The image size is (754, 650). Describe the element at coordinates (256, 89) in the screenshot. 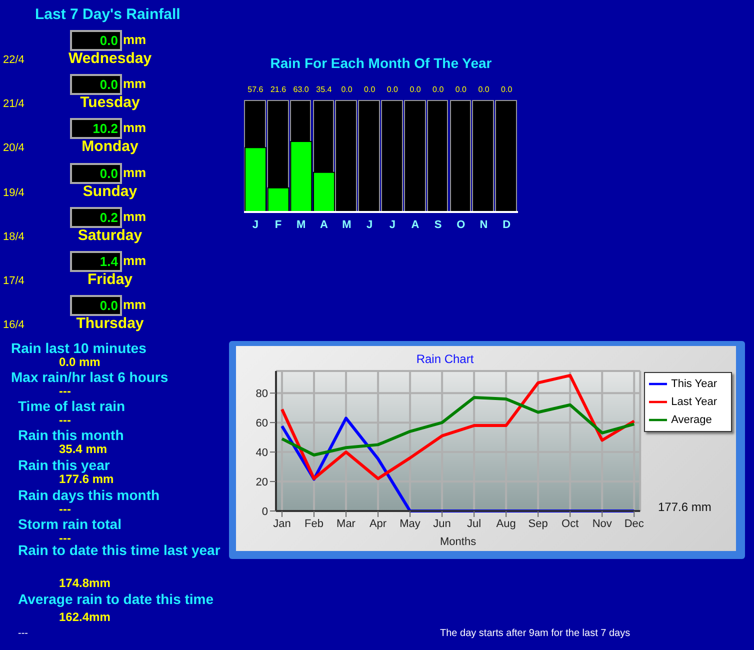

I see `data-label: 57.6` at that location.